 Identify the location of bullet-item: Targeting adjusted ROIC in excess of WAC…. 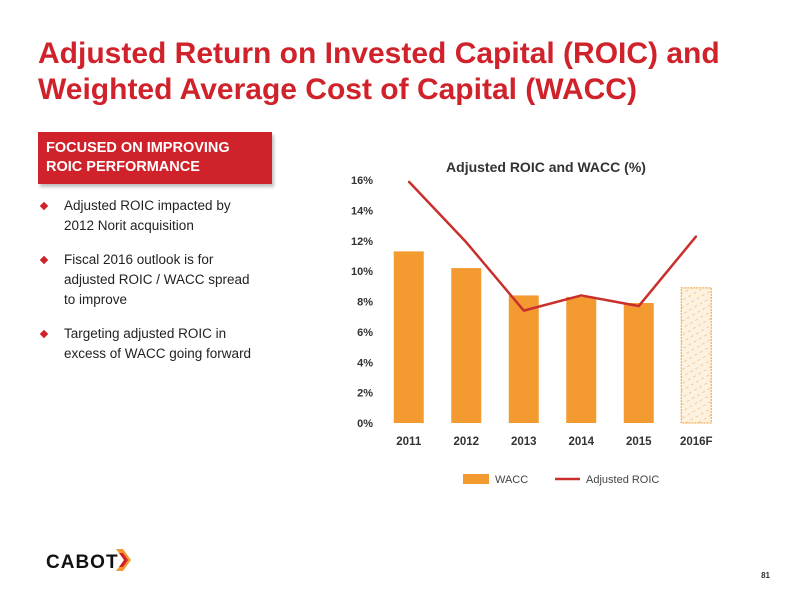
(153, 344).